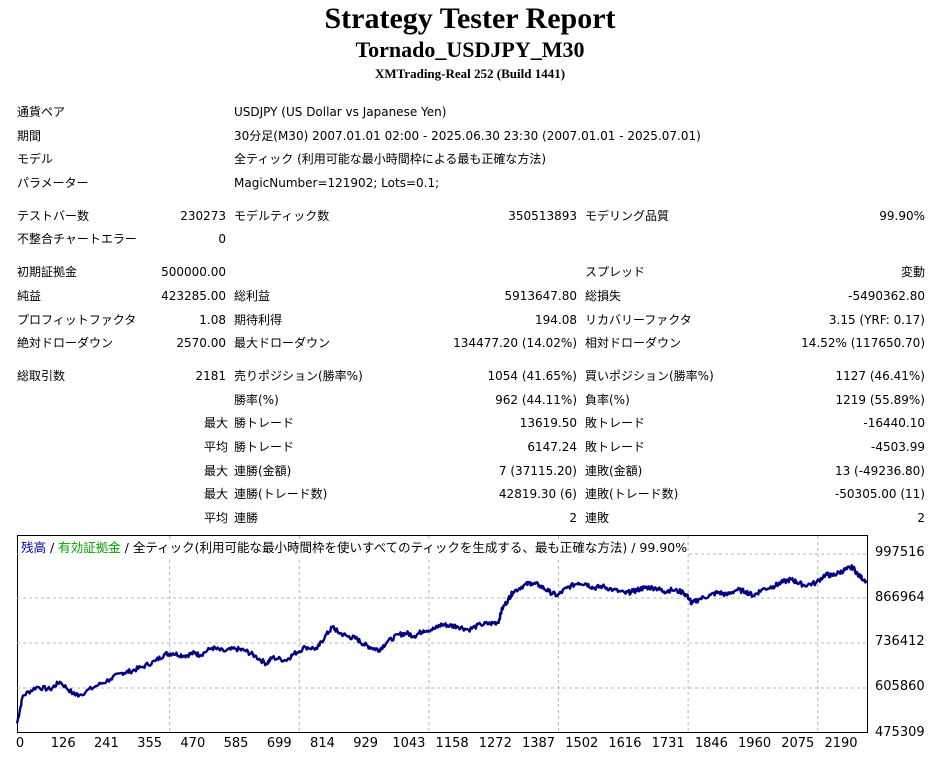 Image resolution: width=940 pixels, height=761 pixels. What do you see at coordinates (210, 375) in the screenshot?
I see `trades-value: 2181` at bounding box center [210, 375].